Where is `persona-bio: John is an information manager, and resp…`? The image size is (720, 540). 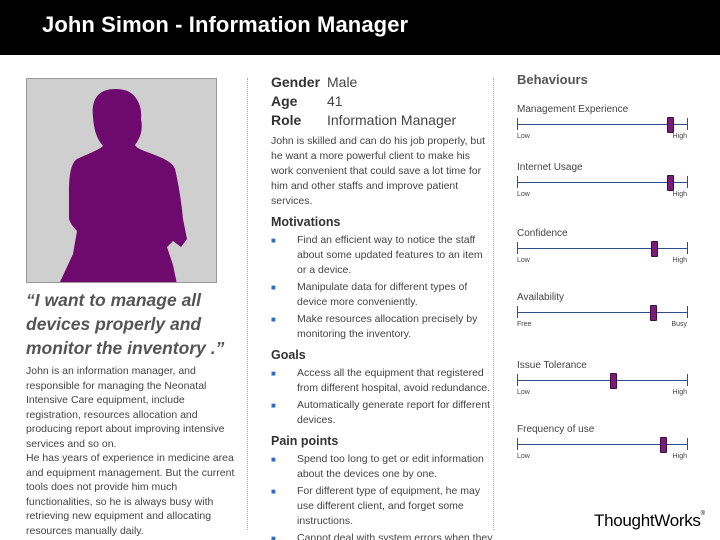 persona-bio: John is an information manager, and resp… is located at coordinates (132, 451).